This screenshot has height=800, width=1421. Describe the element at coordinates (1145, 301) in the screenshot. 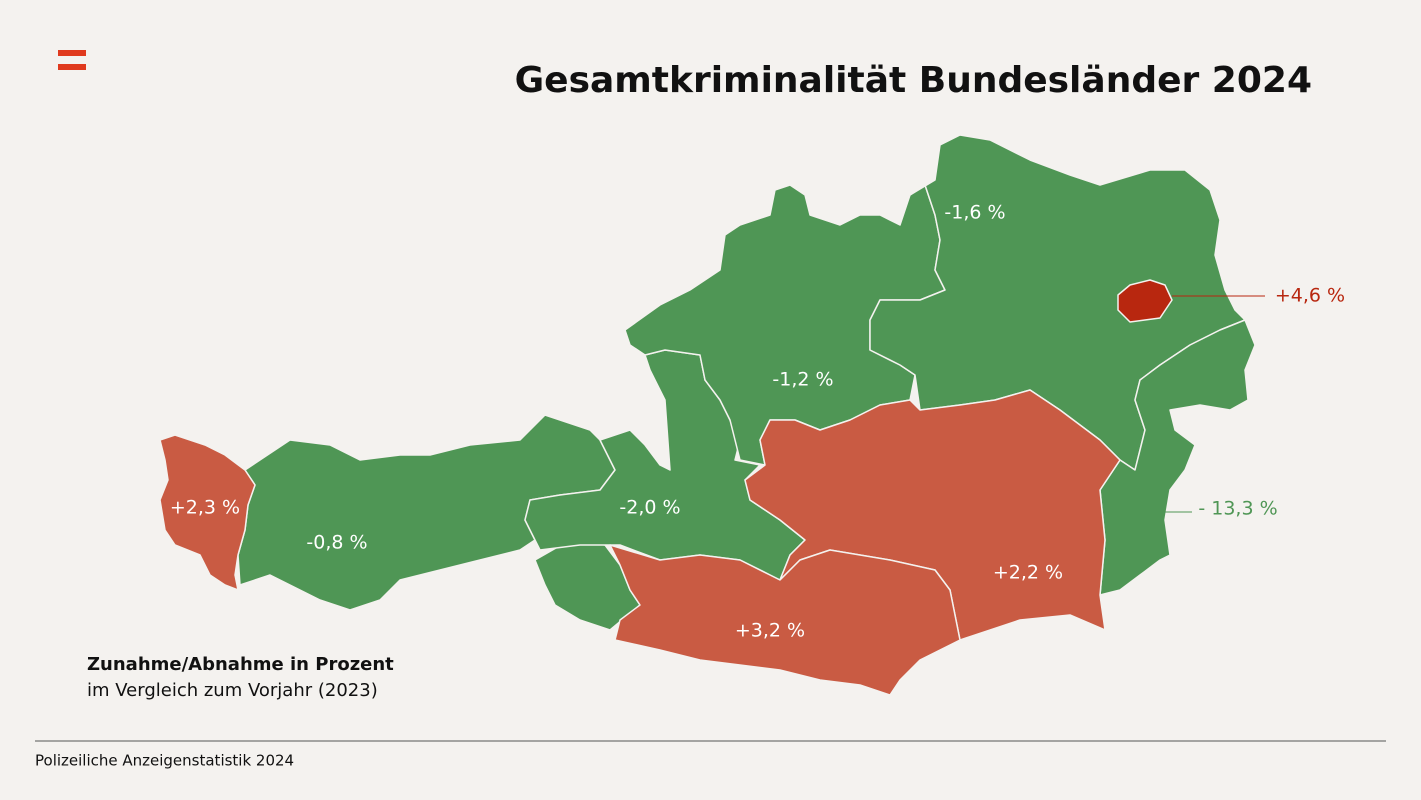

I see `region-vienna` at that location.